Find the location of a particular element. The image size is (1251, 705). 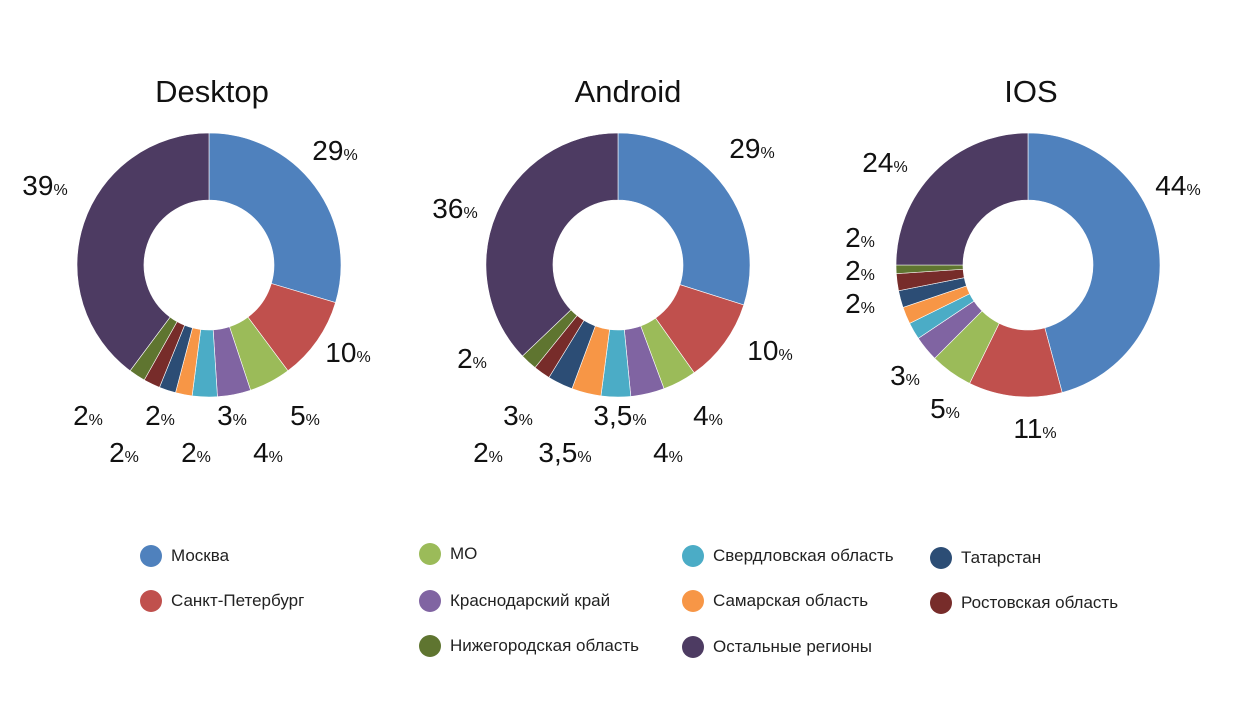

legend-item: Татарстан is located at coordinates (985, 558).